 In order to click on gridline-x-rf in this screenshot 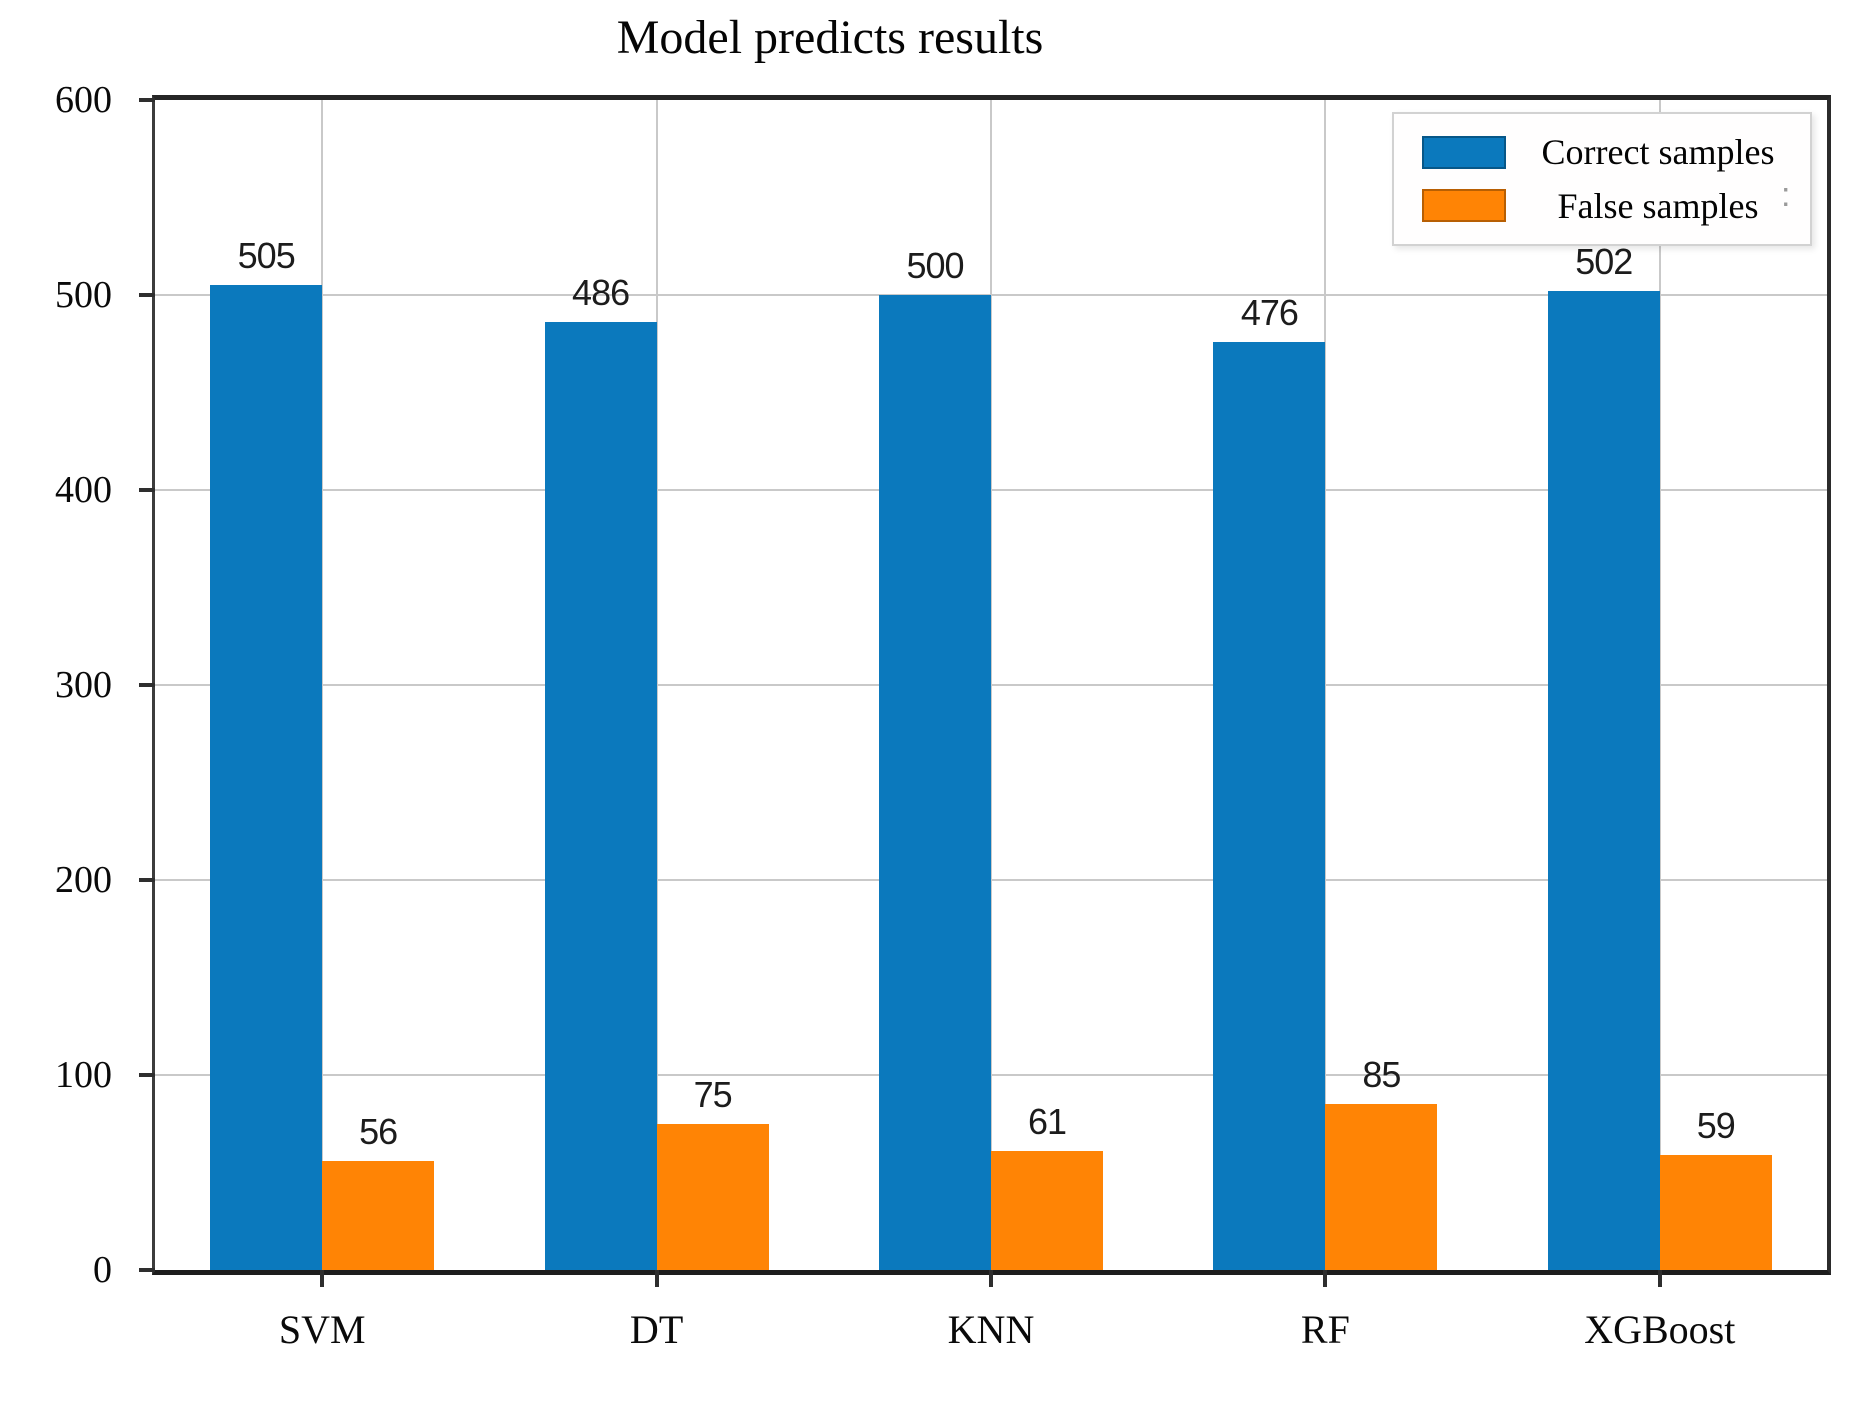, I will do `click(1325, 685)`.